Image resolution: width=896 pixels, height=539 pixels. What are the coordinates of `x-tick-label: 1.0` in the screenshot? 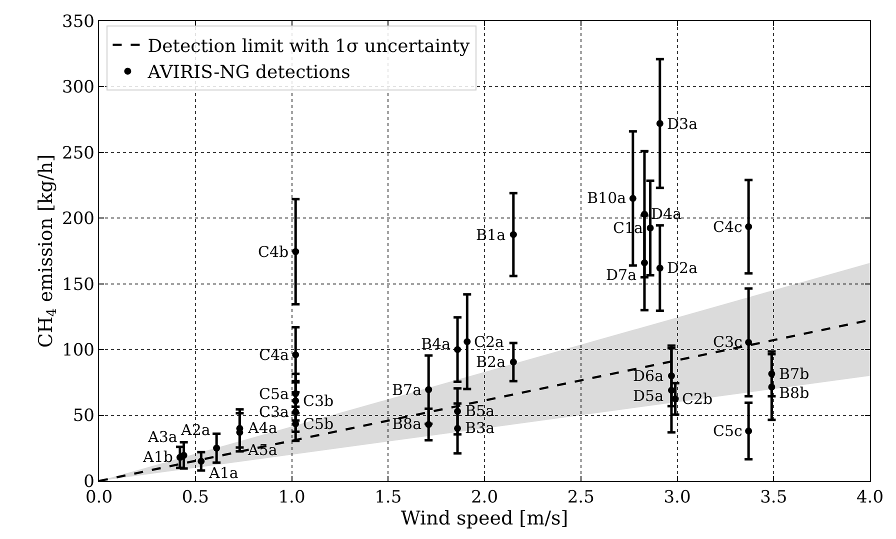 It's located at (292, 498).